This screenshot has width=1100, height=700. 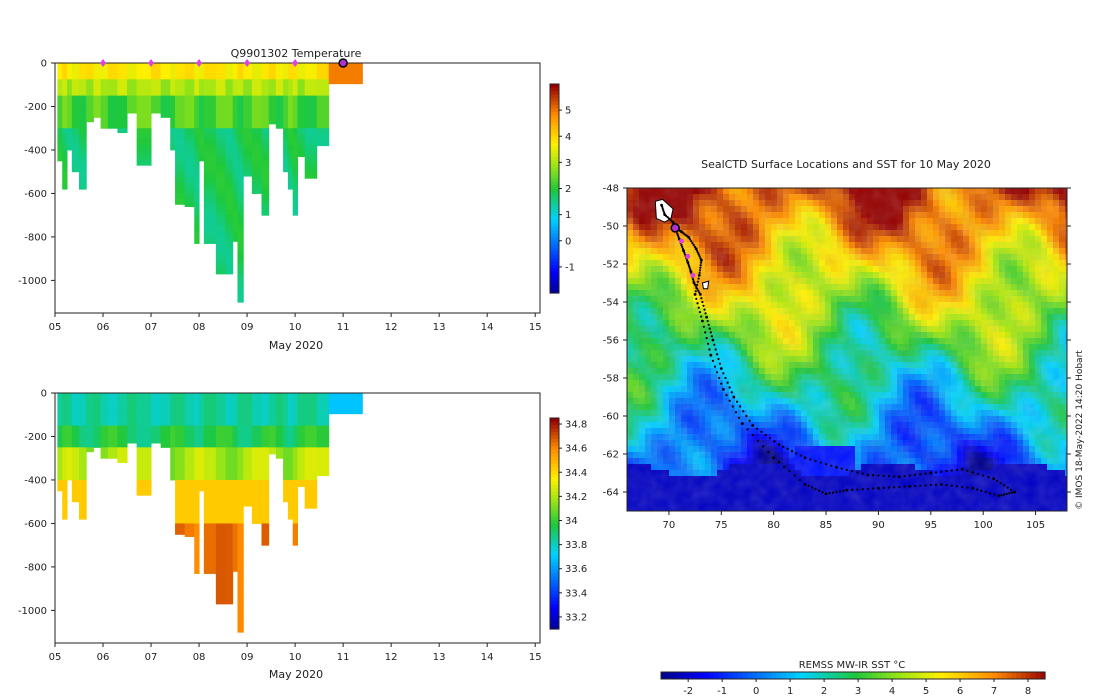 I want to click on x-tick-label: 15, so click(x=535, y=327).